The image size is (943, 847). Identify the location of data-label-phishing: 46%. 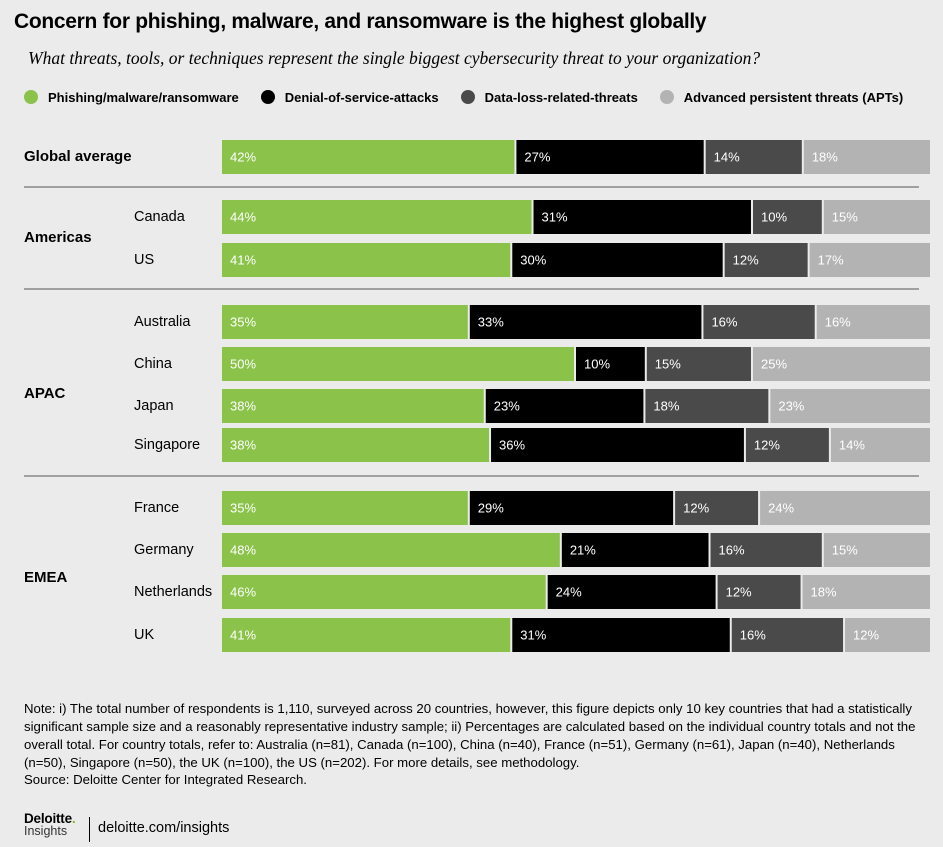
(243, 591).